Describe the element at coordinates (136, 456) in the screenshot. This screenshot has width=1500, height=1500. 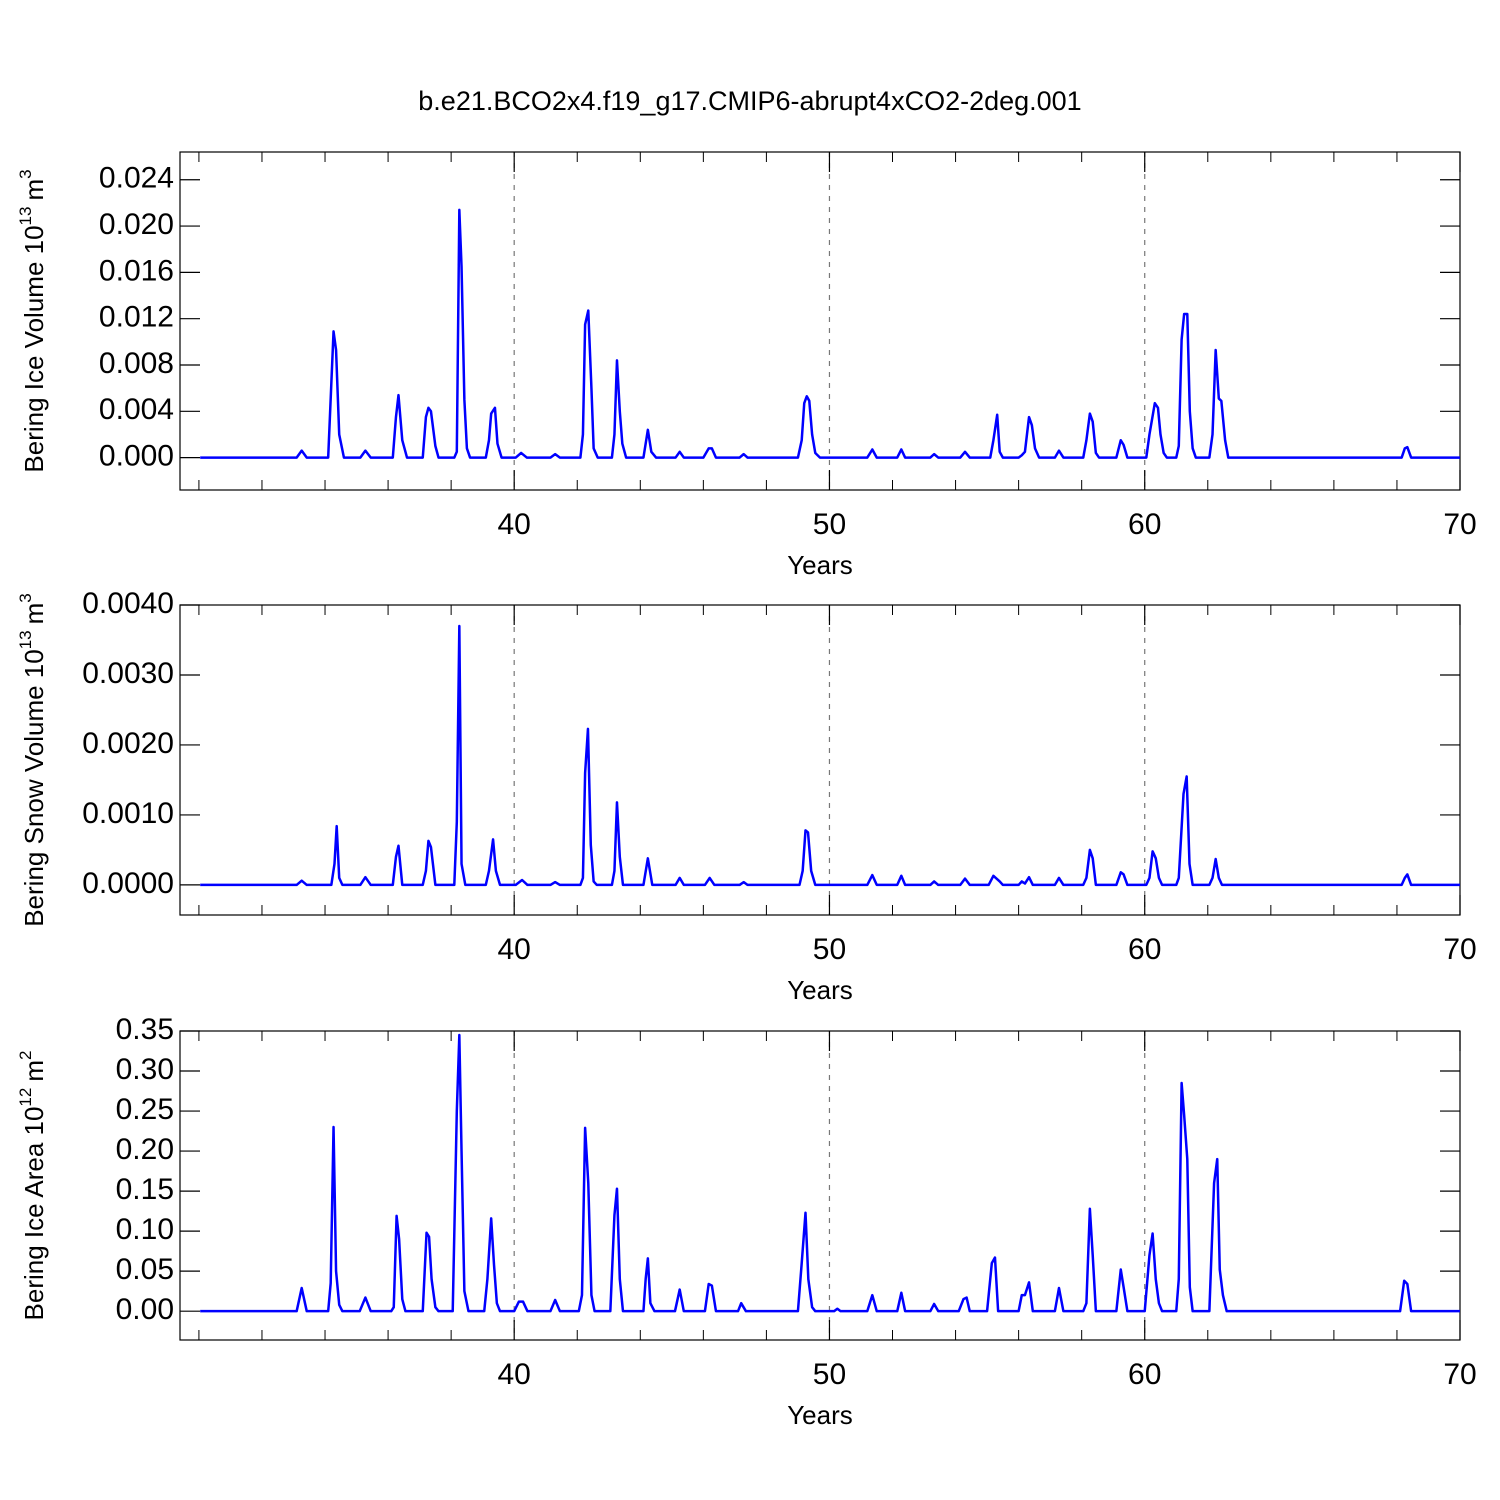
I see `y-tick-label: 0.000` at that location.